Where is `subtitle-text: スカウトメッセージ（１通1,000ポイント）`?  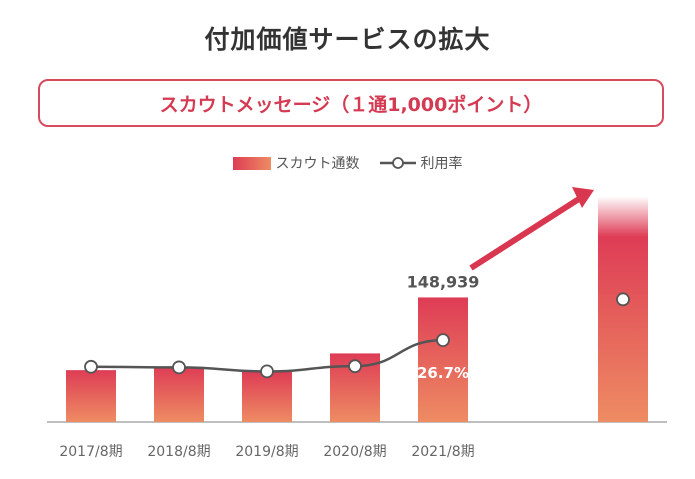
subtitle-text: スカウトメッセージ（１通1,000ポイント） is located at coordinates (351, 104).